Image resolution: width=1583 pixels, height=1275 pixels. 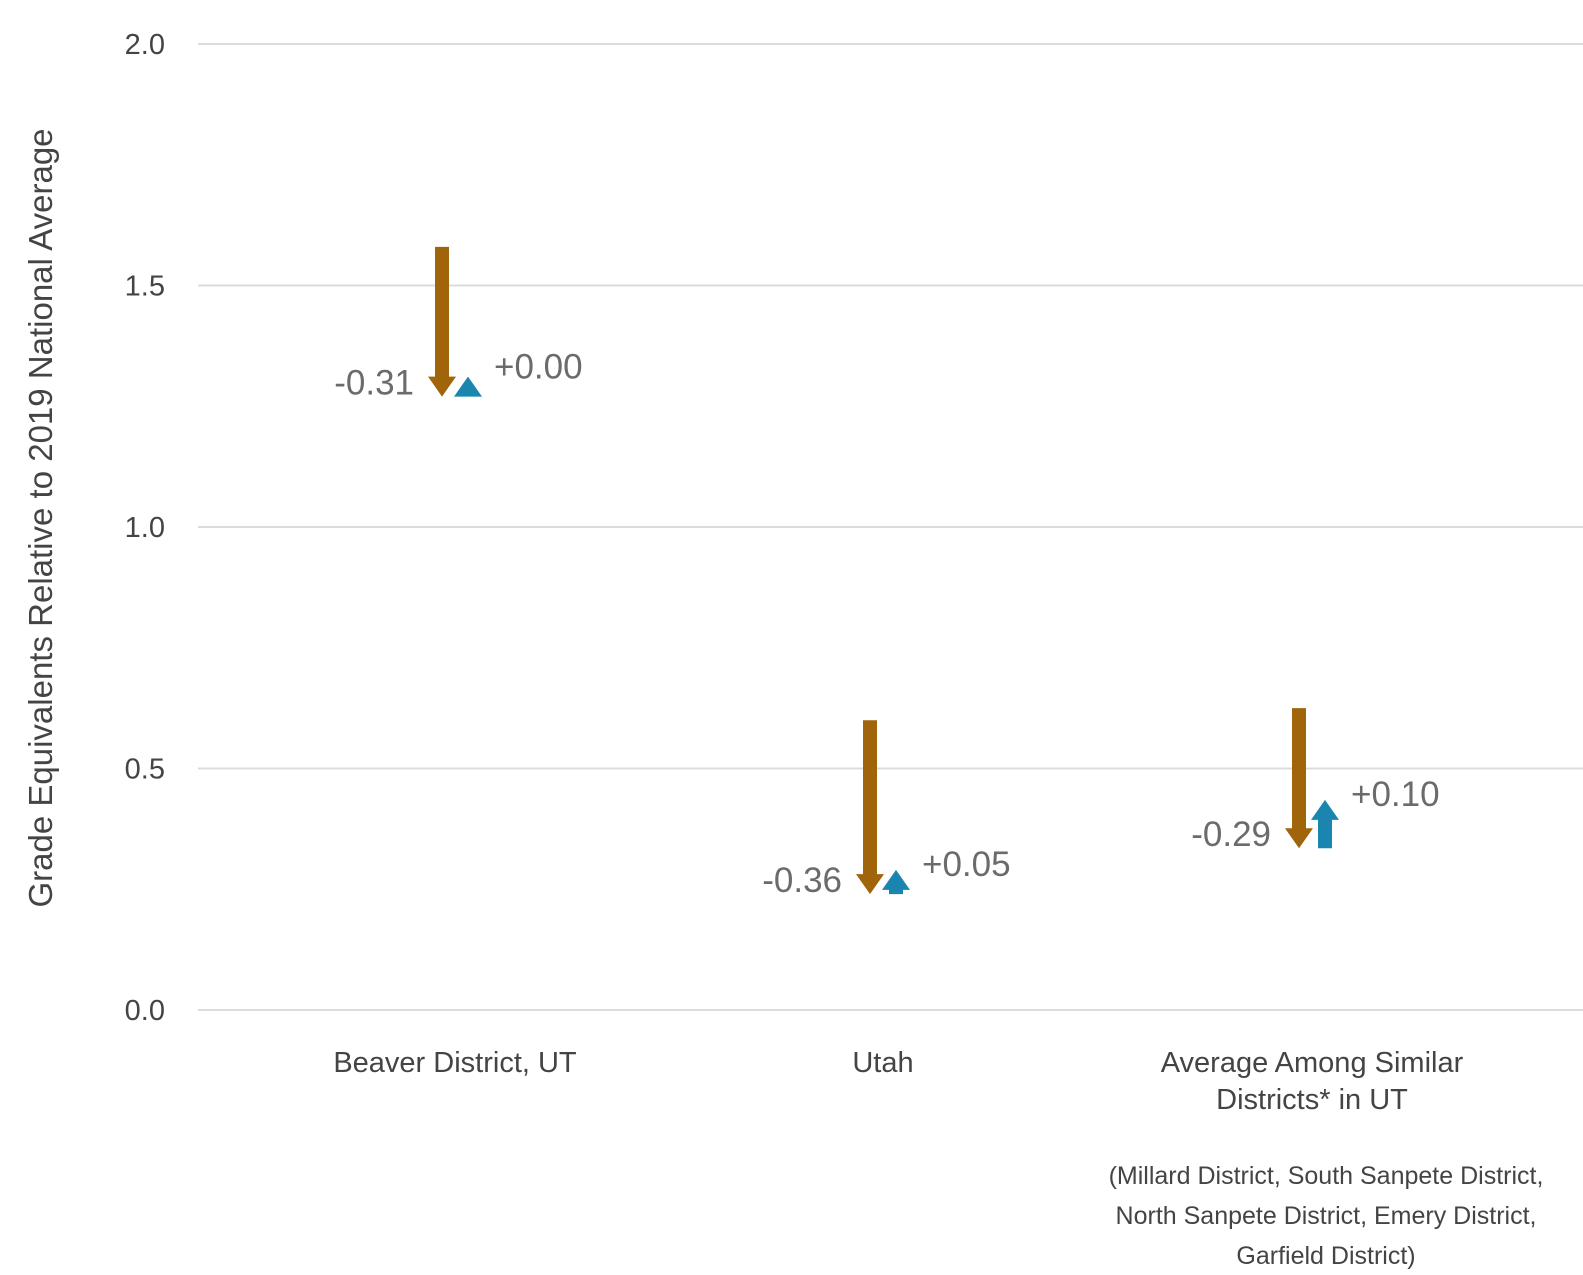 I want to click on category-label: Utah, so click(x=882, y=1063).